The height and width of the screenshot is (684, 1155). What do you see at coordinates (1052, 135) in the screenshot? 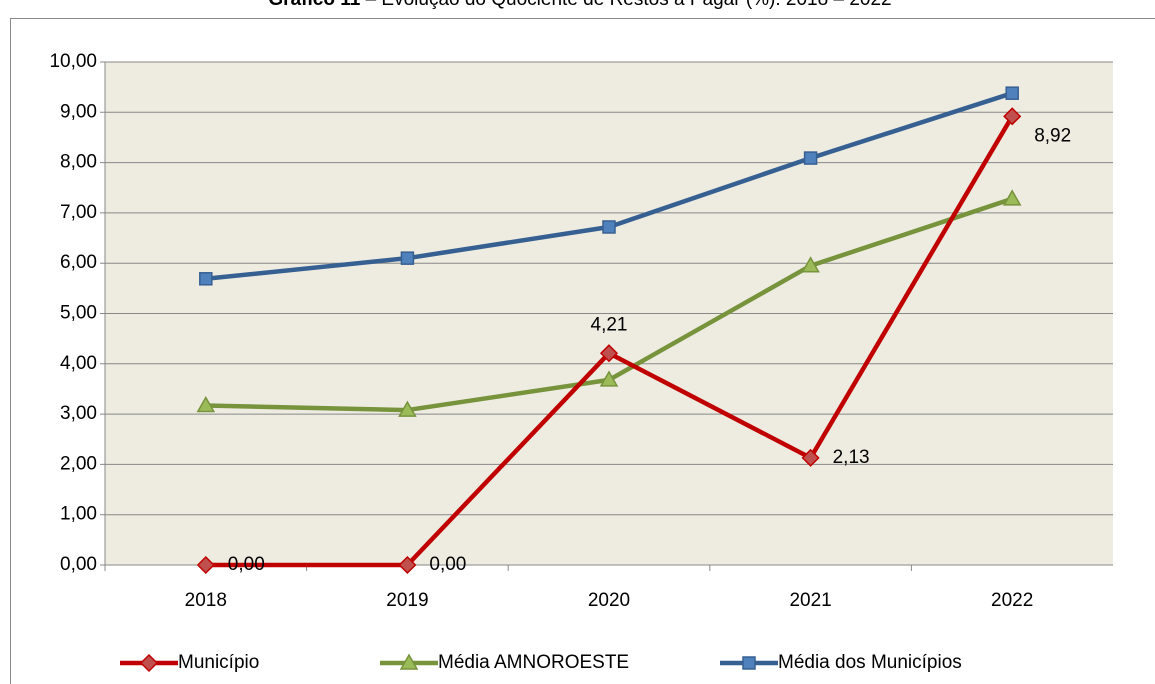
I see `data-label: 8,92` at bounding box center [1052, 135].